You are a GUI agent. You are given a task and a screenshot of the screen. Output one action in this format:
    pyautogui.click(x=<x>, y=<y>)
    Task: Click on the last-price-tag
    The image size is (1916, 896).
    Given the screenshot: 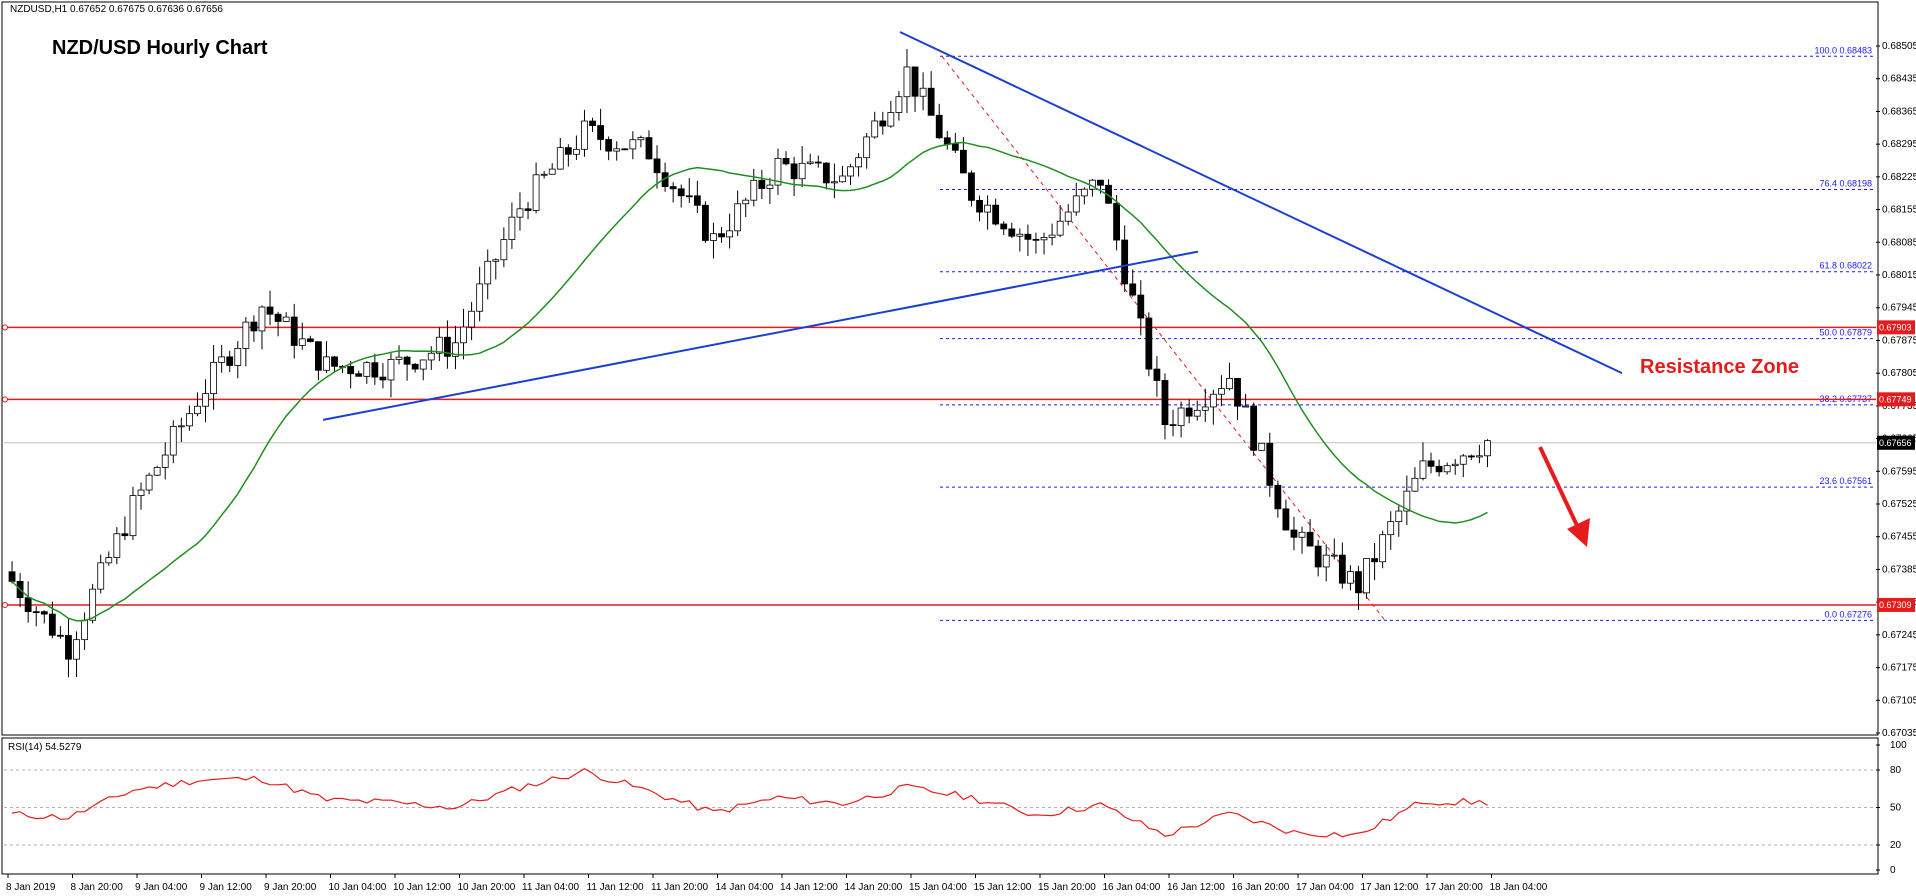 What is the action you would take?
    pyautogui.click(x=1896, y=442)
    